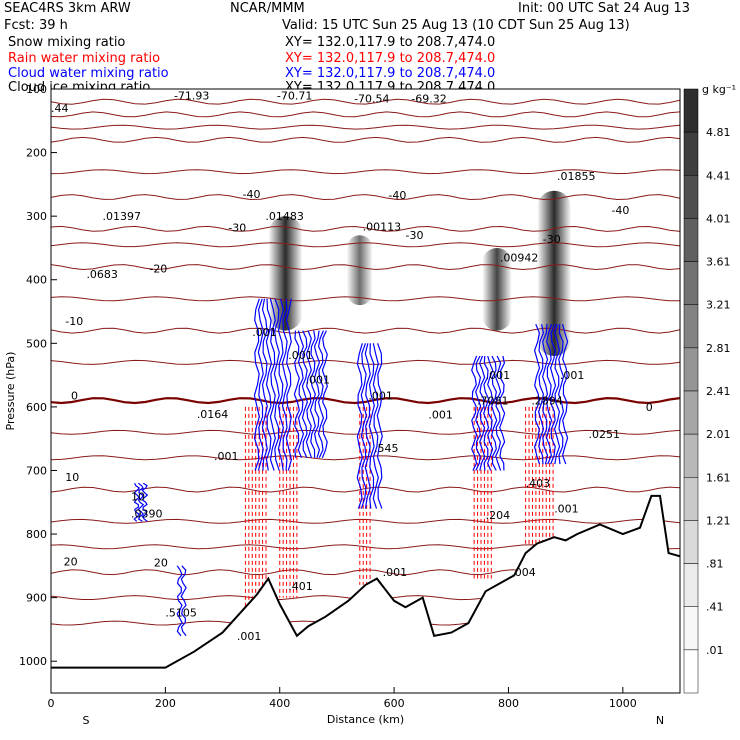  What do you see at coordinates (67, 42) in the screenshot?
I see `snow-field-label: Snow mixing ratio` at bounding box center [67, 42].